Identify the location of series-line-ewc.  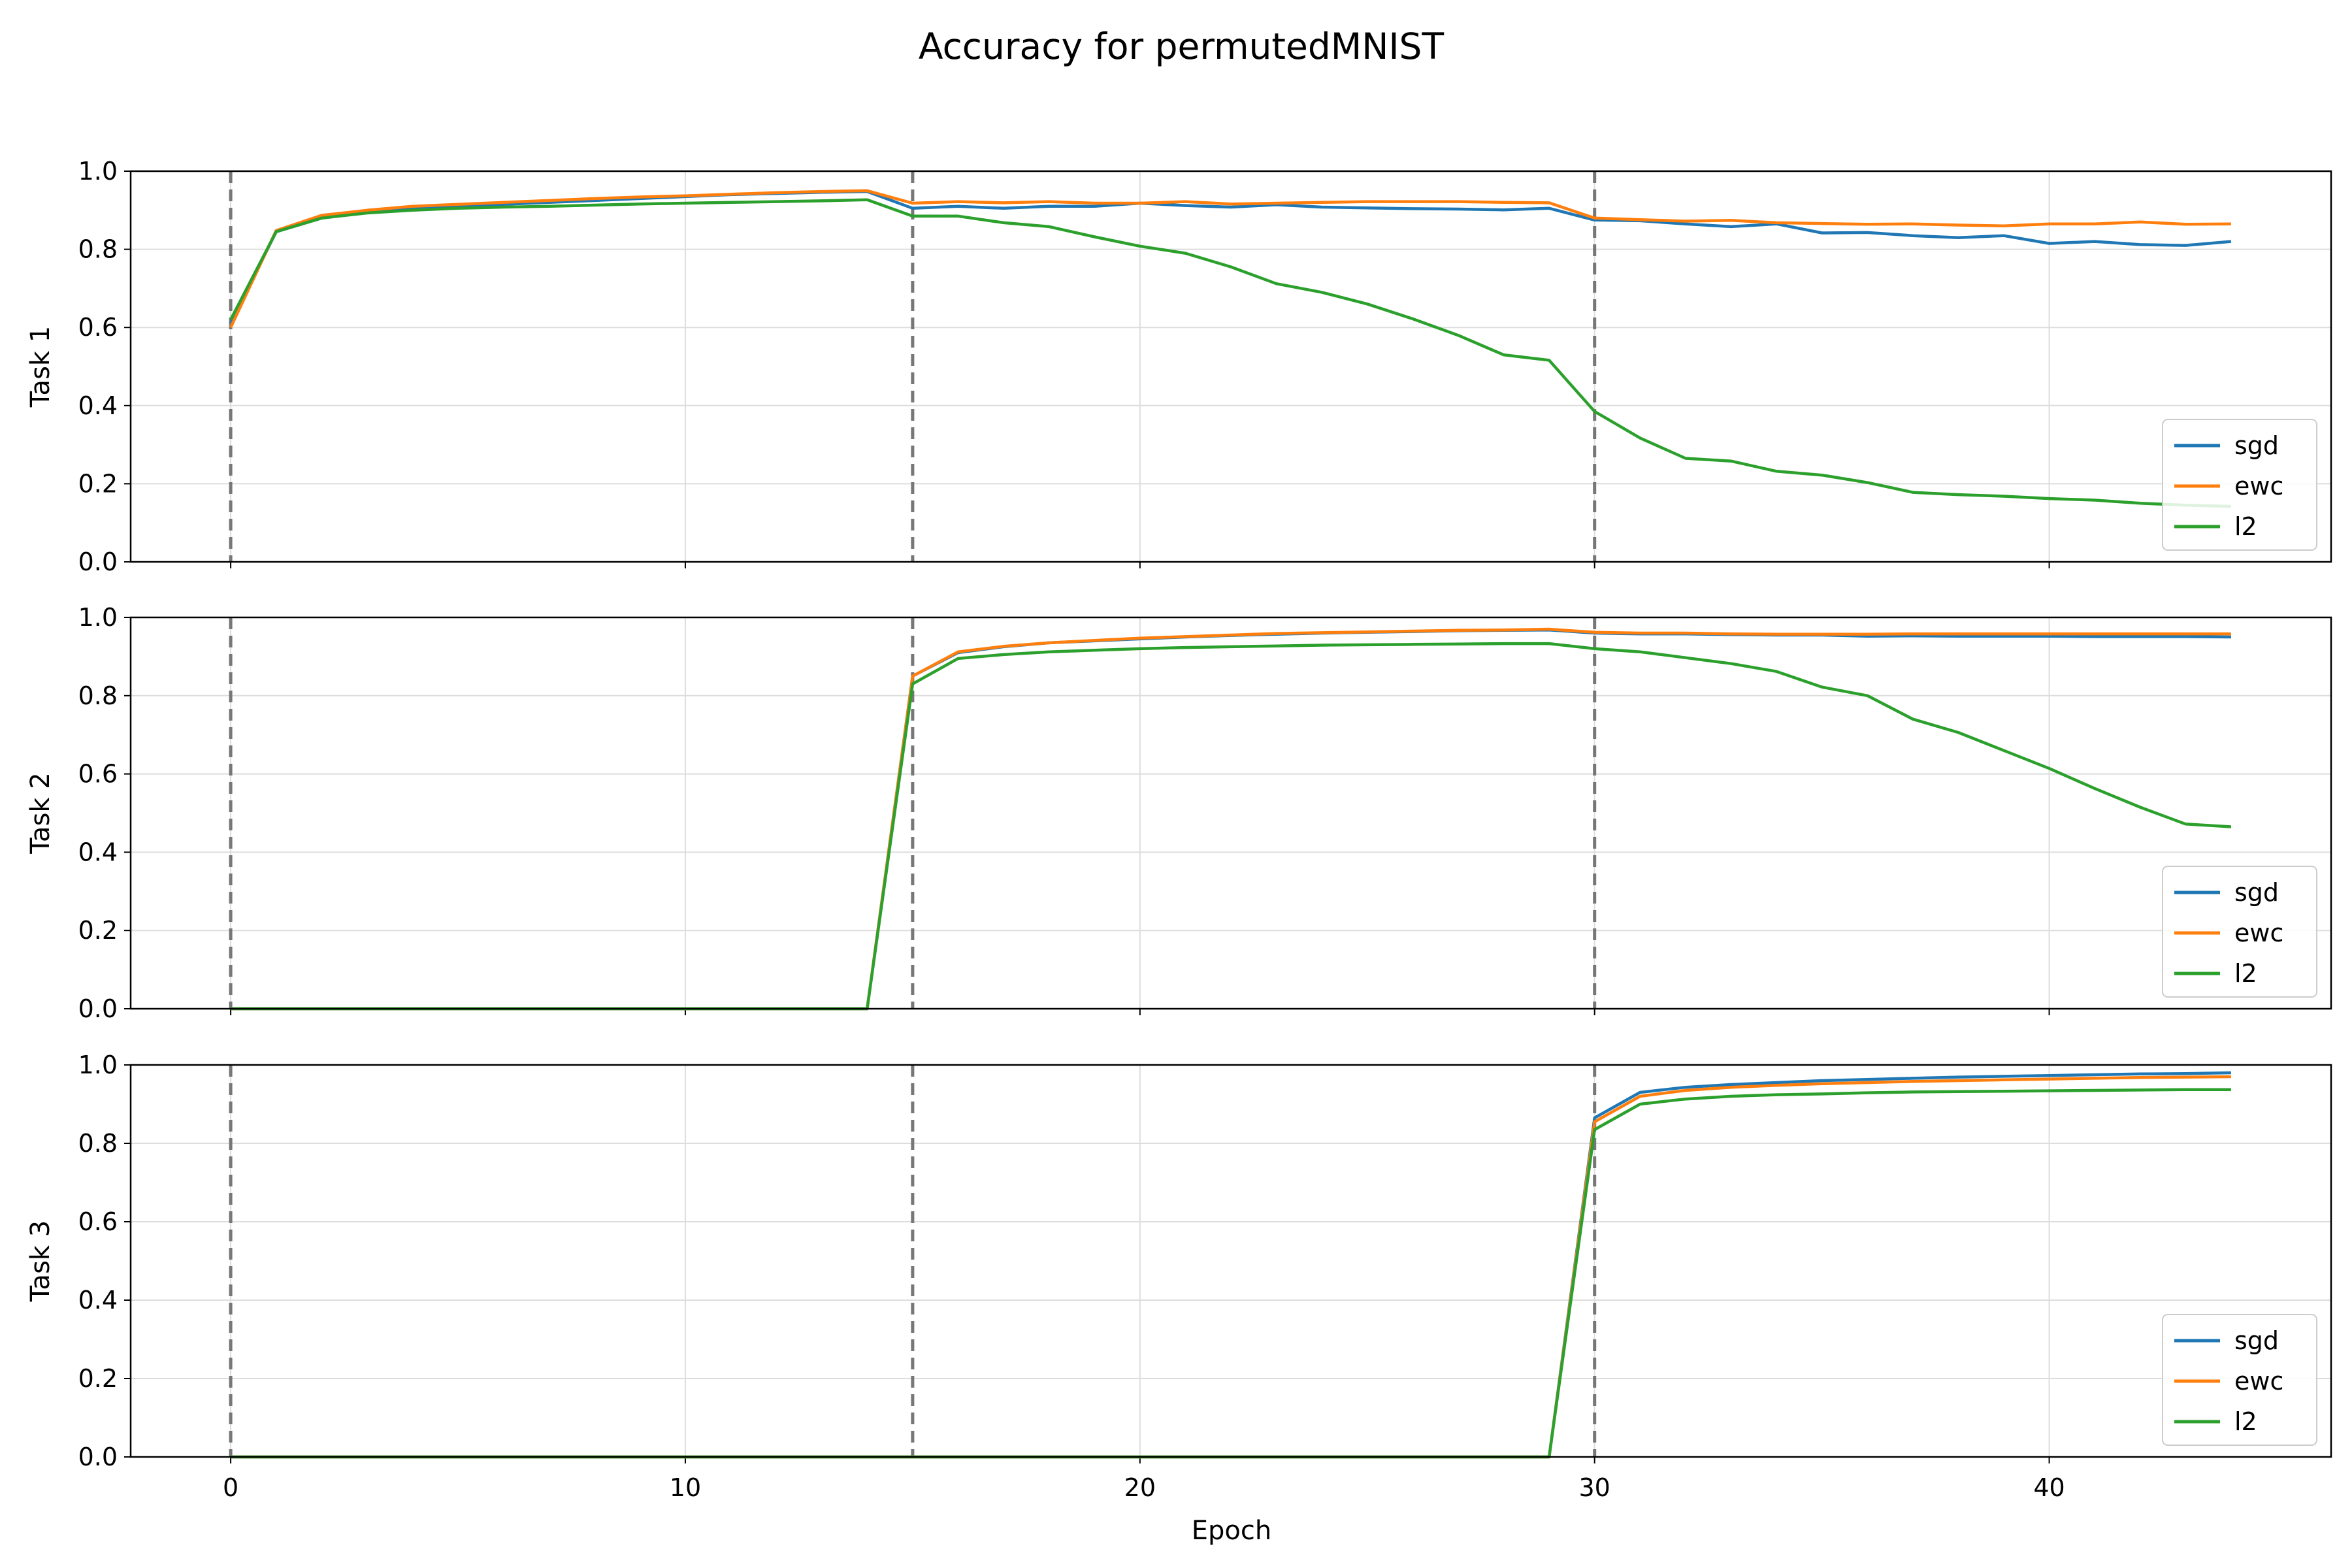
(1230, 259).